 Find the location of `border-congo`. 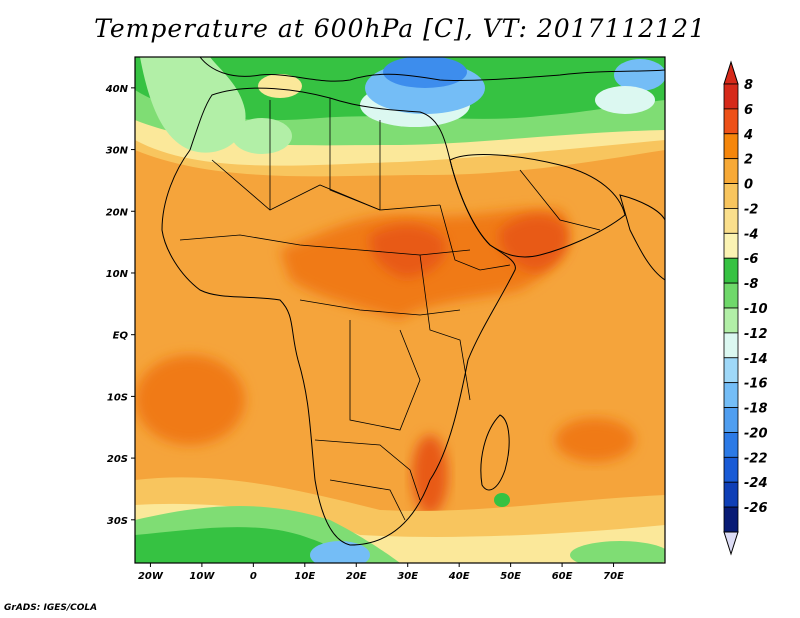

border-congo is located at coordinates (385, 375).